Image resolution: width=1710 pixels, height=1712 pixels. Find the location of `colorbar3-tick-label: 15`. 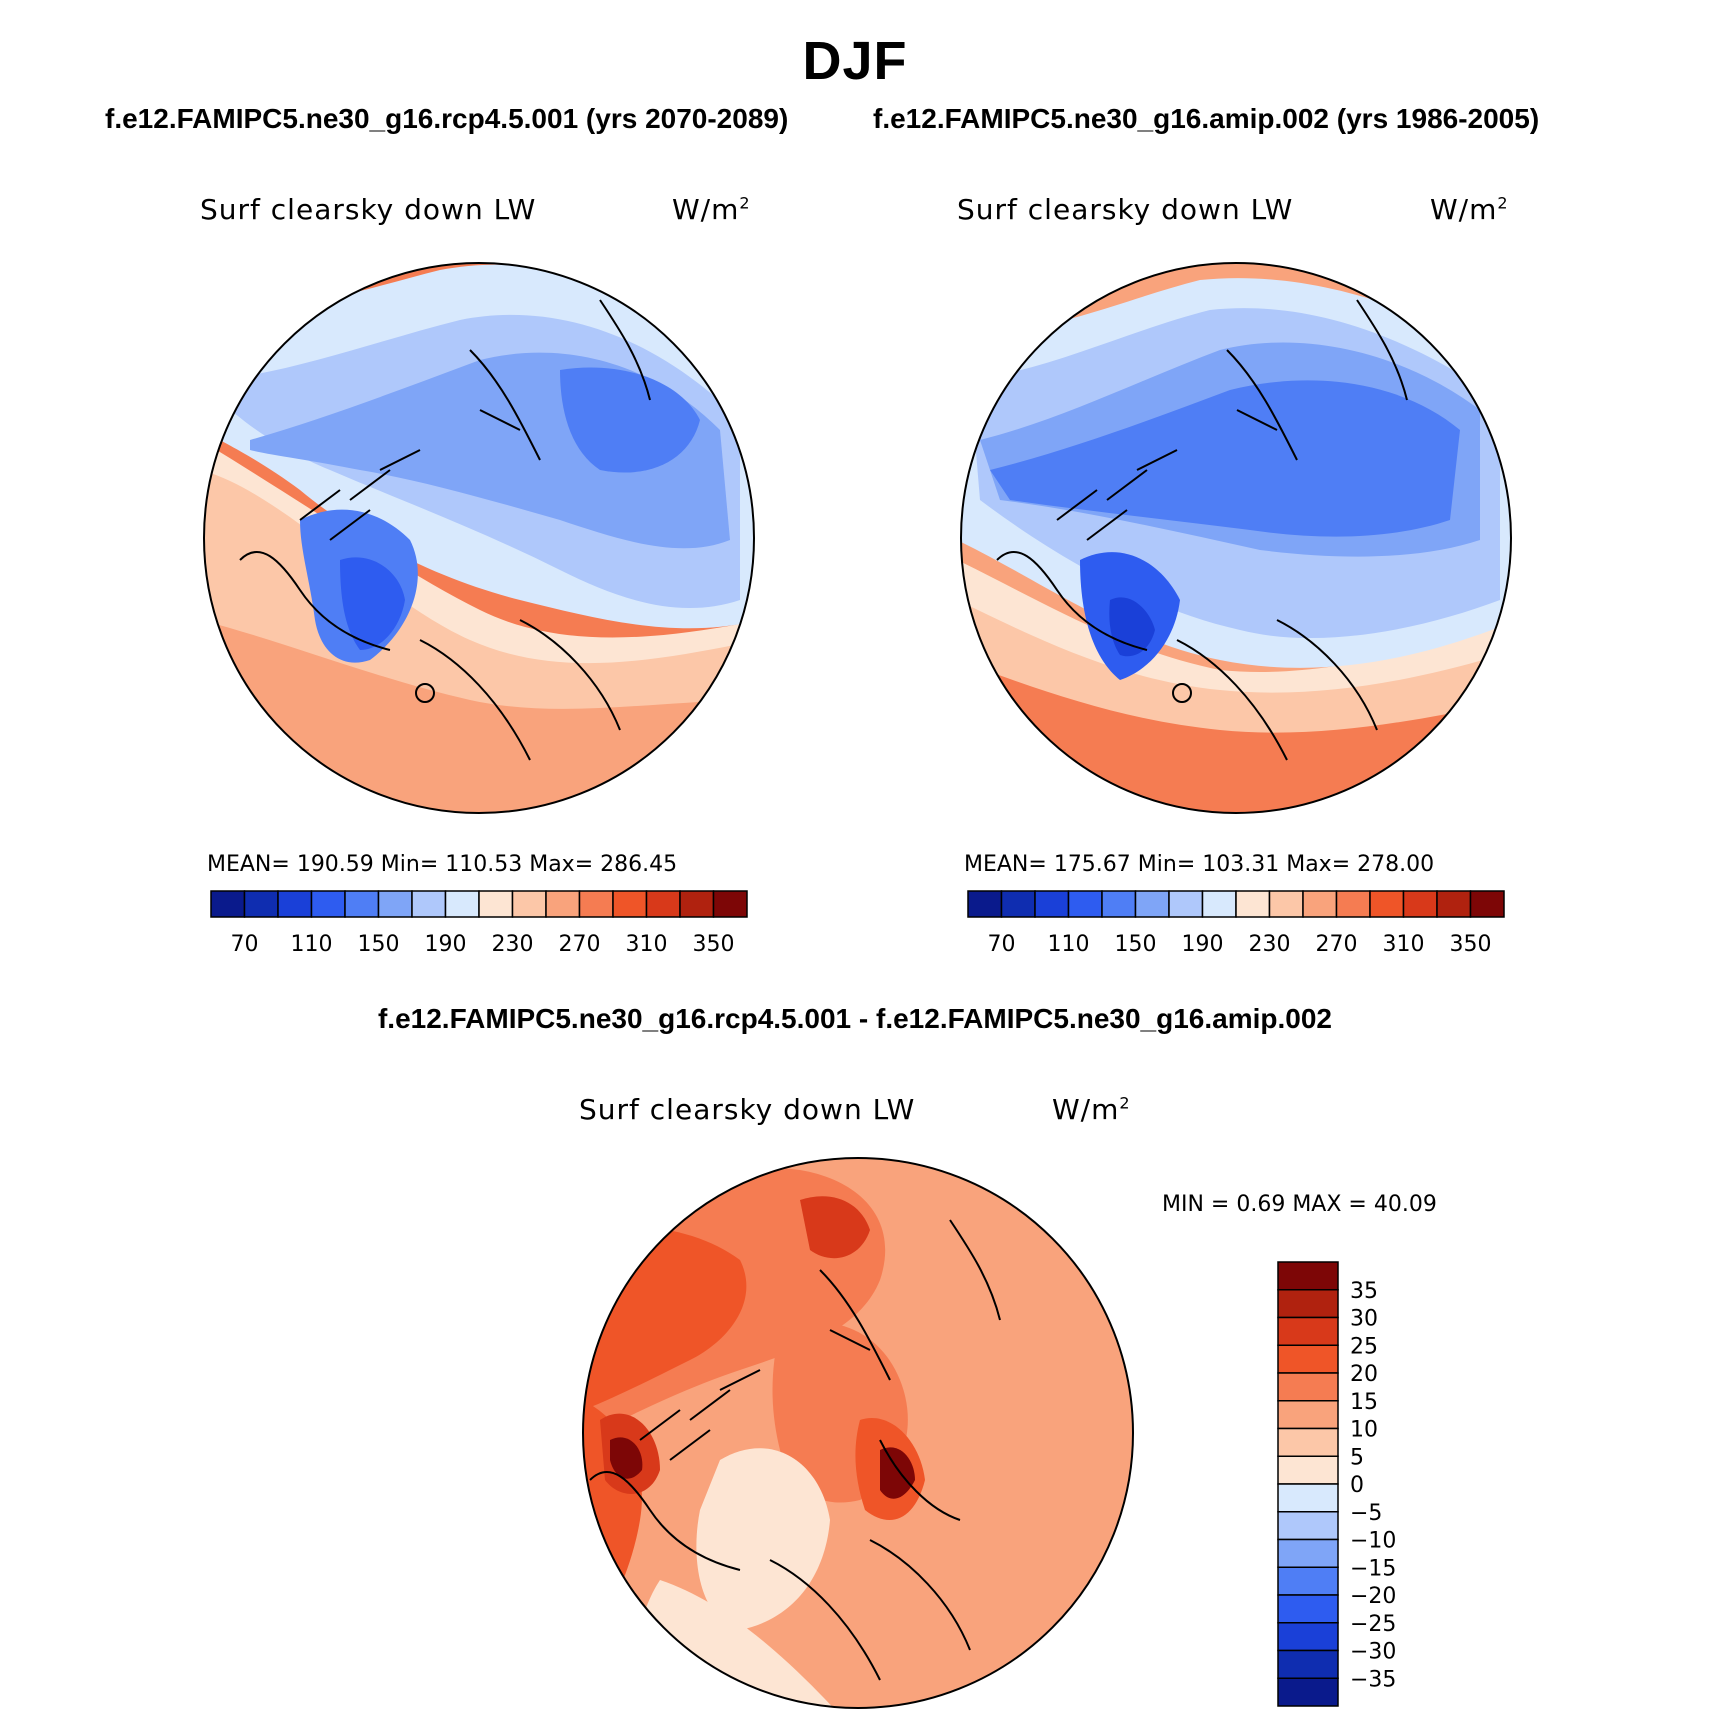

colorbar3-tick-label: 15 is located at coordinates (1364, 1402).